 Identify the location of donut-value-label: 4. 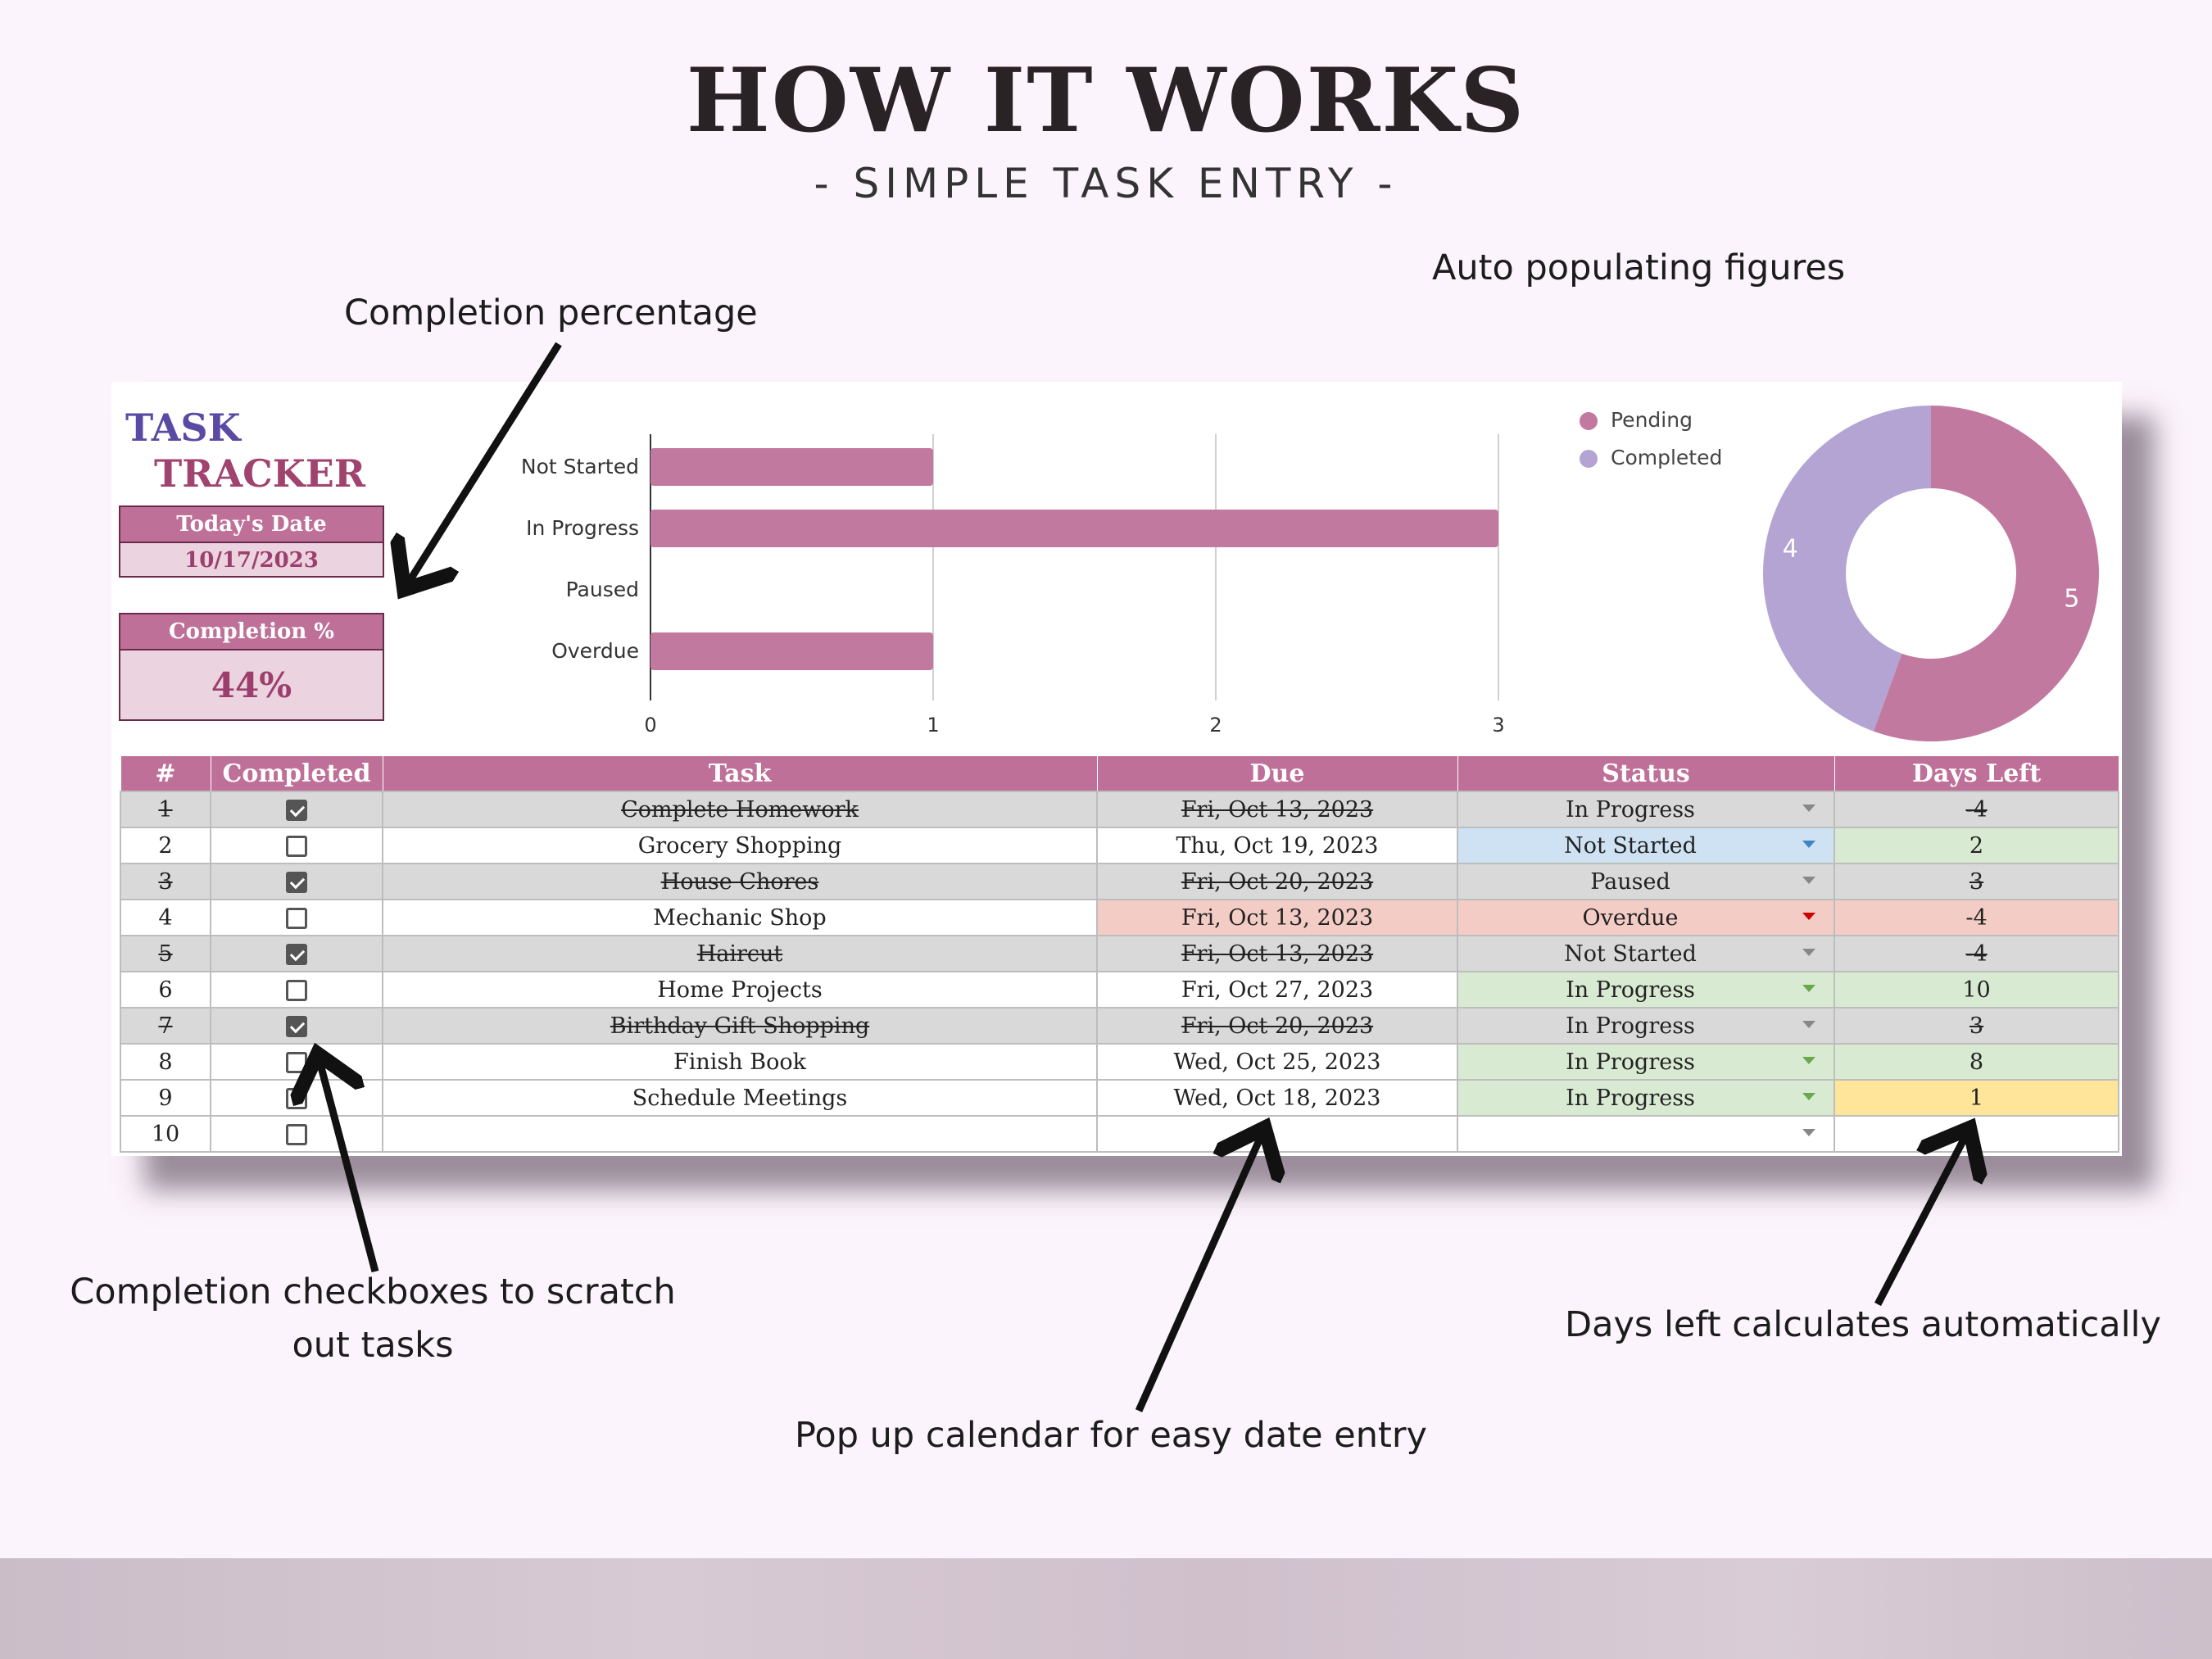
(1790, 549).